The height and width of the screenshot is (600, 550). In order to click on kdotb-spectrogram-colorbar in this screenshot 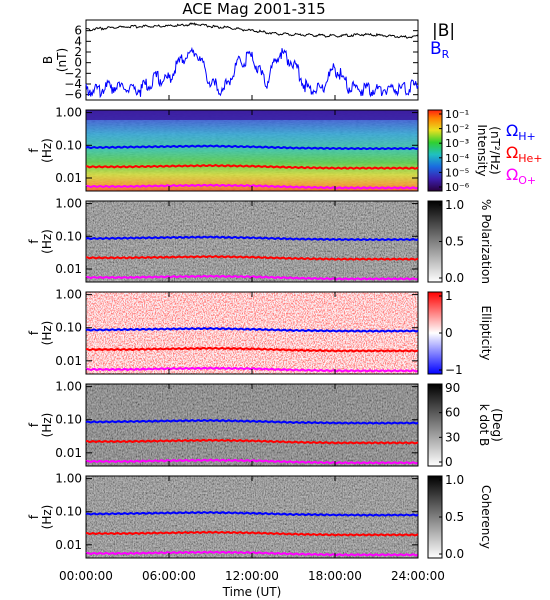, I will do `click(435, 425)`.